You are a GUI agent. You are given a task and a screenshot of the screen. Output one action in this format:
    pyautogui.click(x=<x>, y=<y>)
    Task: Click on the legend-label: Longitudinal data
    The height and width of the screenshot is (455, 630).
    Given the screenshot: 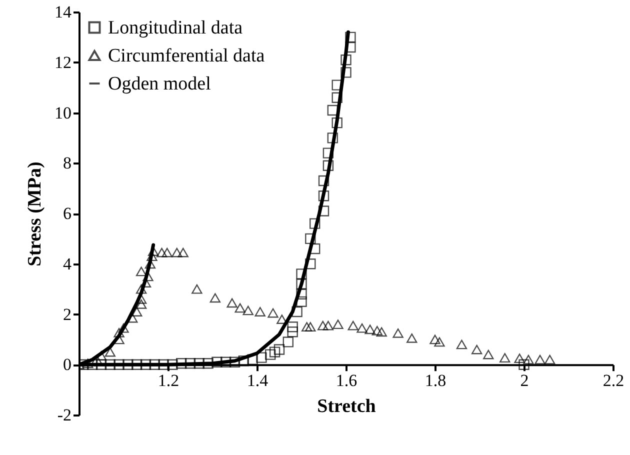 What is the action you would take?
    pyautogui.click(x=176, y=28)
    